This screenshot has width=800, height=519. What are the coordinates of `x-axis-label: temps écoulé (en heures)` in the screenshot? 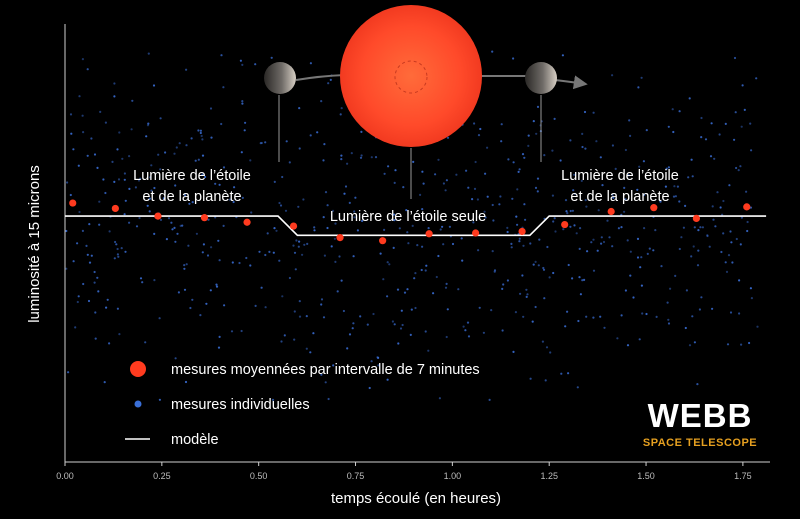 It's located at (416, 498).